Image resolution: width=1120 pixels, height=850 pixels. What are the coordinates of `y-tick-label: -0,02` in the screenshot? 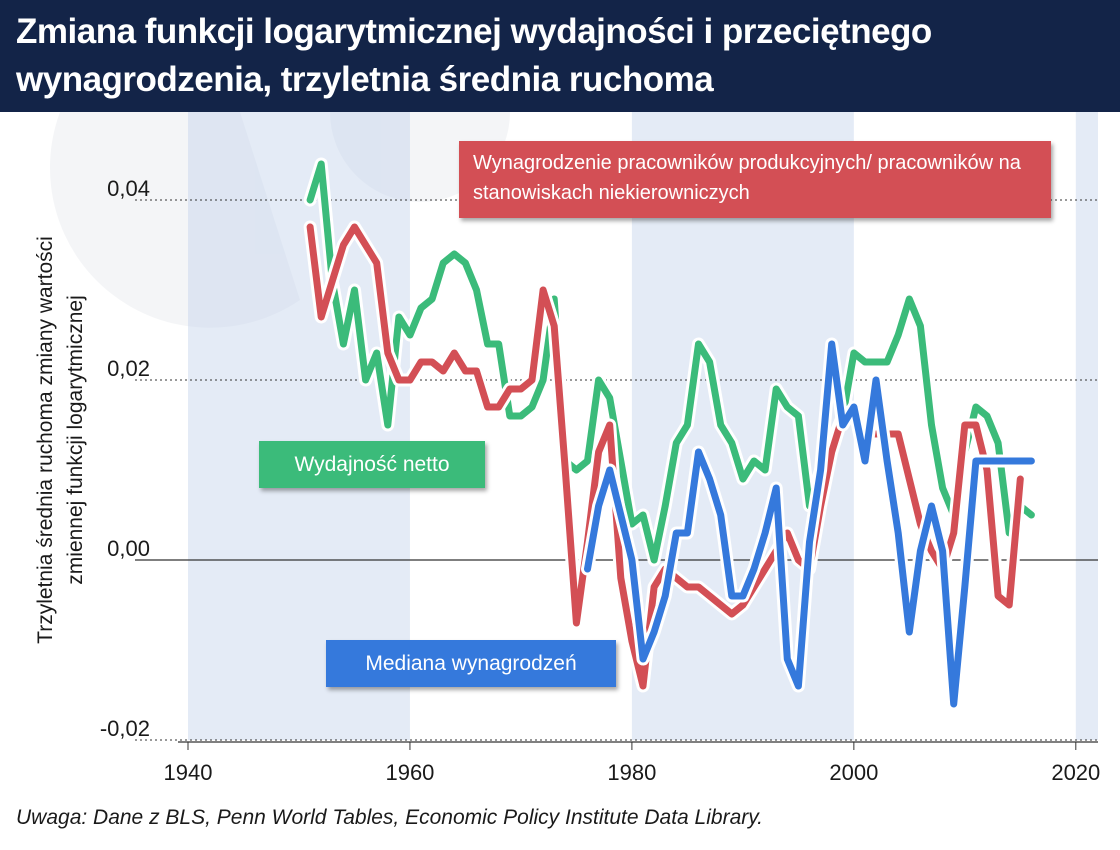 It's located at (125, 728).